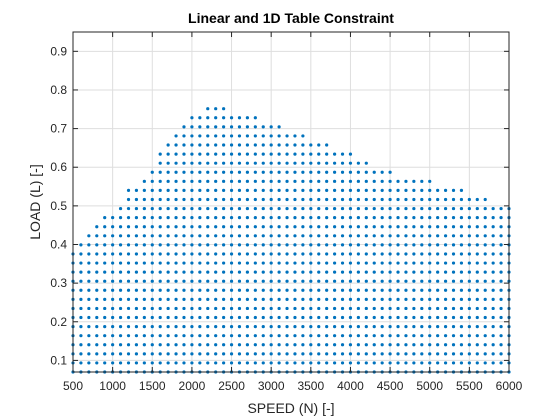  Describe the element at coordinates (58, 245) in the screenshot. I see `y-tick-label: 0.4` at that location.